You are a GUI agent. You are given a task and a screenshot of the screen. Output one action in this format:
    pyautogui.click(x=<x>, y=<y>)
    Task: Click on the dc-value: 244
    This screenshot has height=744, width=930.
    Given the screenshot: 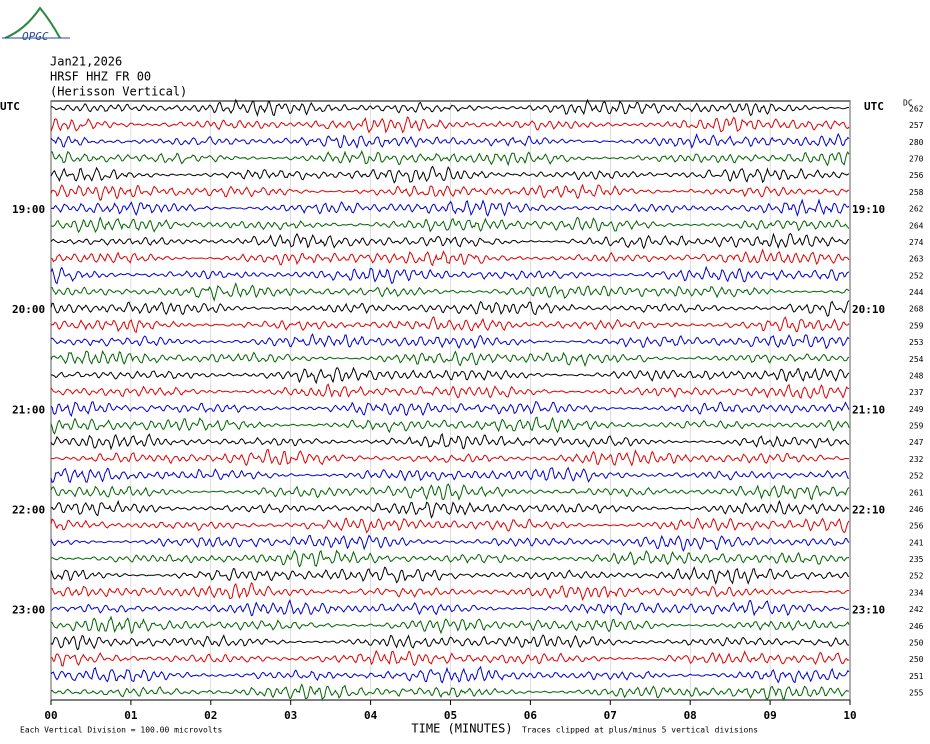 What is the action you would take?
    pyautogui.click(x=916, y=292)
    